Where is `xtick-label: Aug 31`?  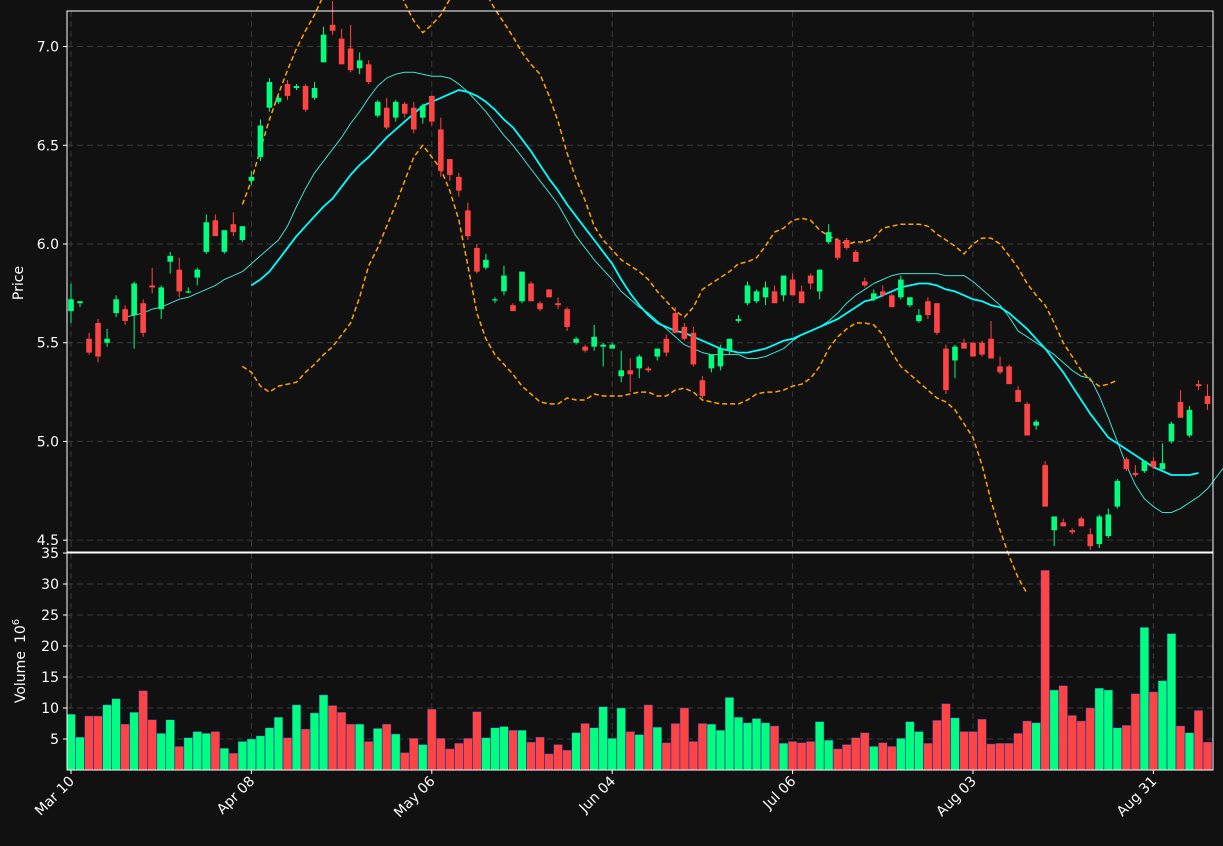
xtick-label: Aug 31 is located at coordinates (1137, 797).